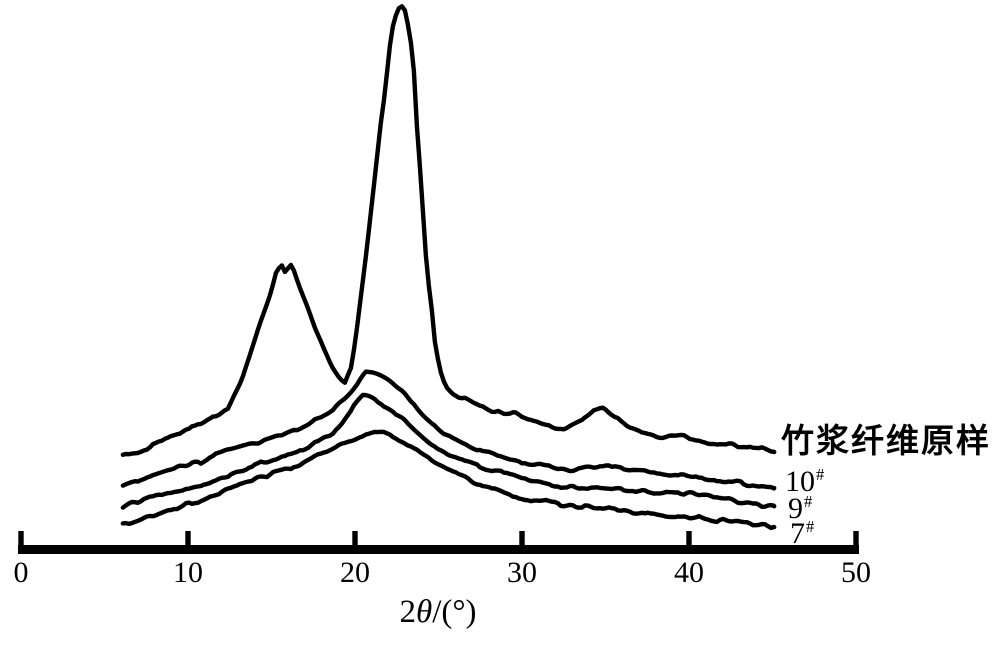 This screenshot has width=1000, height=645. What do you see at coordinates (808, 501) in the screenshot?
I see `series-label-9-sup: #` at bounding box center [808, 501].